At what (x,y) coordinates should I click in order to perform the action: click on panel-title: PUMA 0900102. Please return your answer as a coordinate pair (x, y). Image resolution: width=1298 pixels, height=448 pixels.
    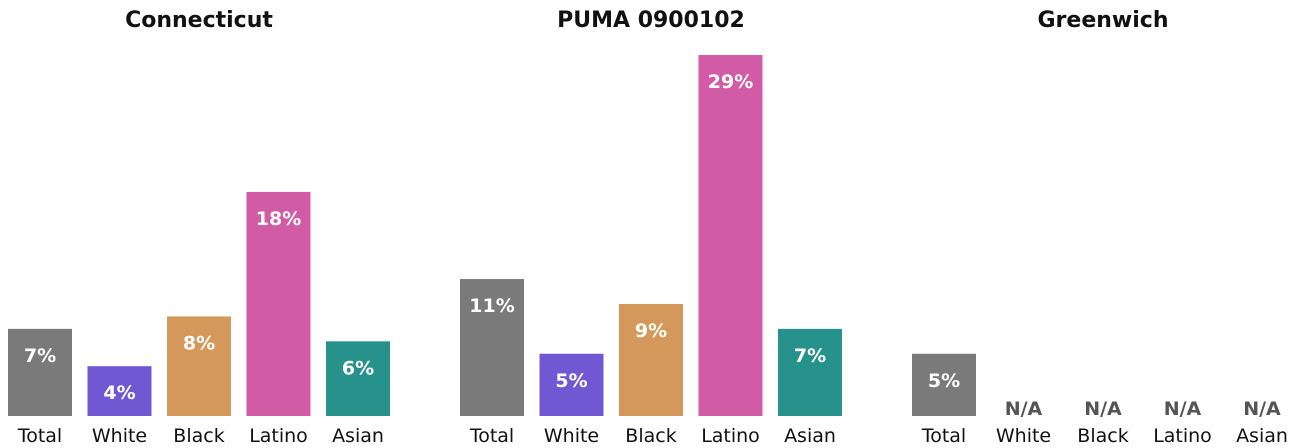
    Looking at the image, I should click on (651, 20).